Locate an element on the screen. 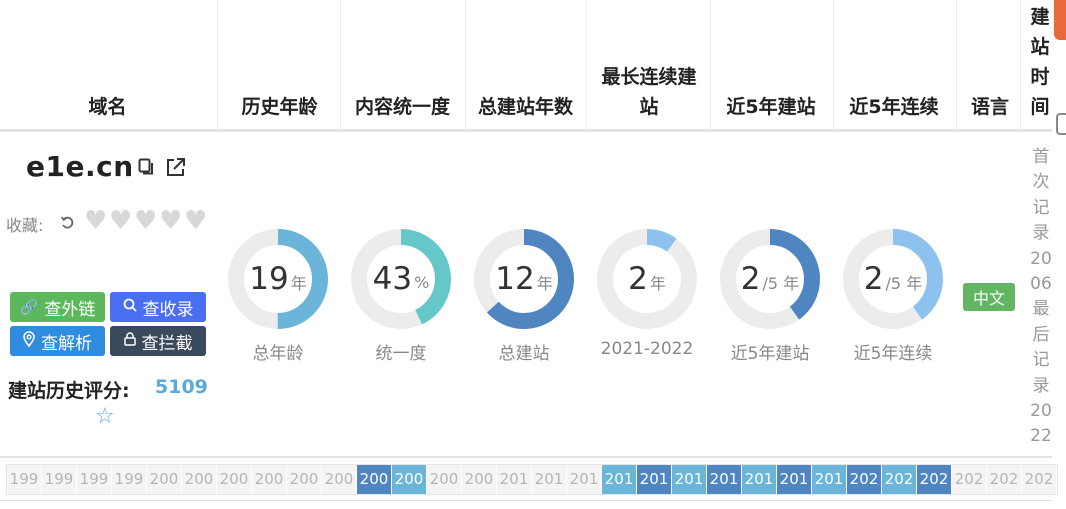 This screenshot has width=1066, height=509. outbound-links-button: 🔗 查外链 is located at coordinates (57, 307).